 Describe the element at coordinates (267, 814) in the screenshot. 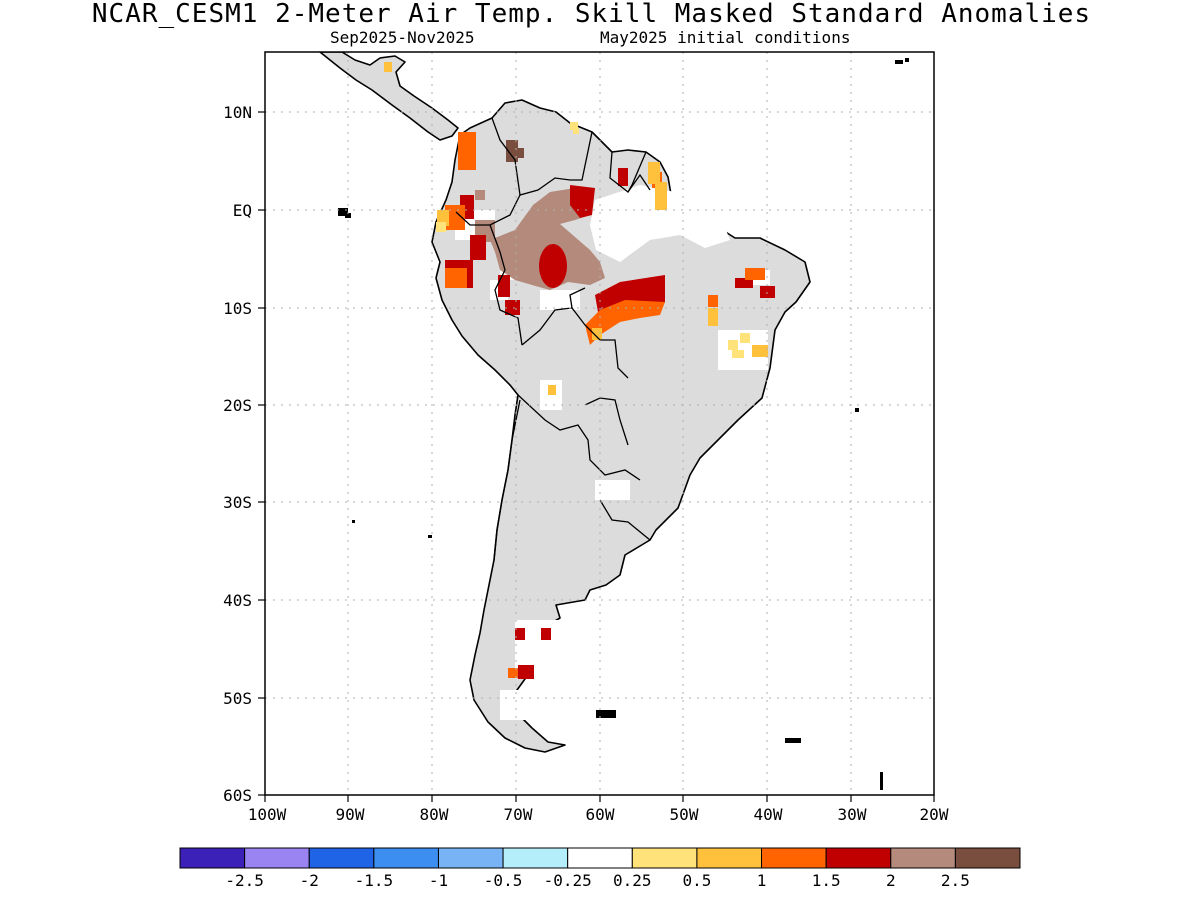

I see `lon-label: 100W` at that location.